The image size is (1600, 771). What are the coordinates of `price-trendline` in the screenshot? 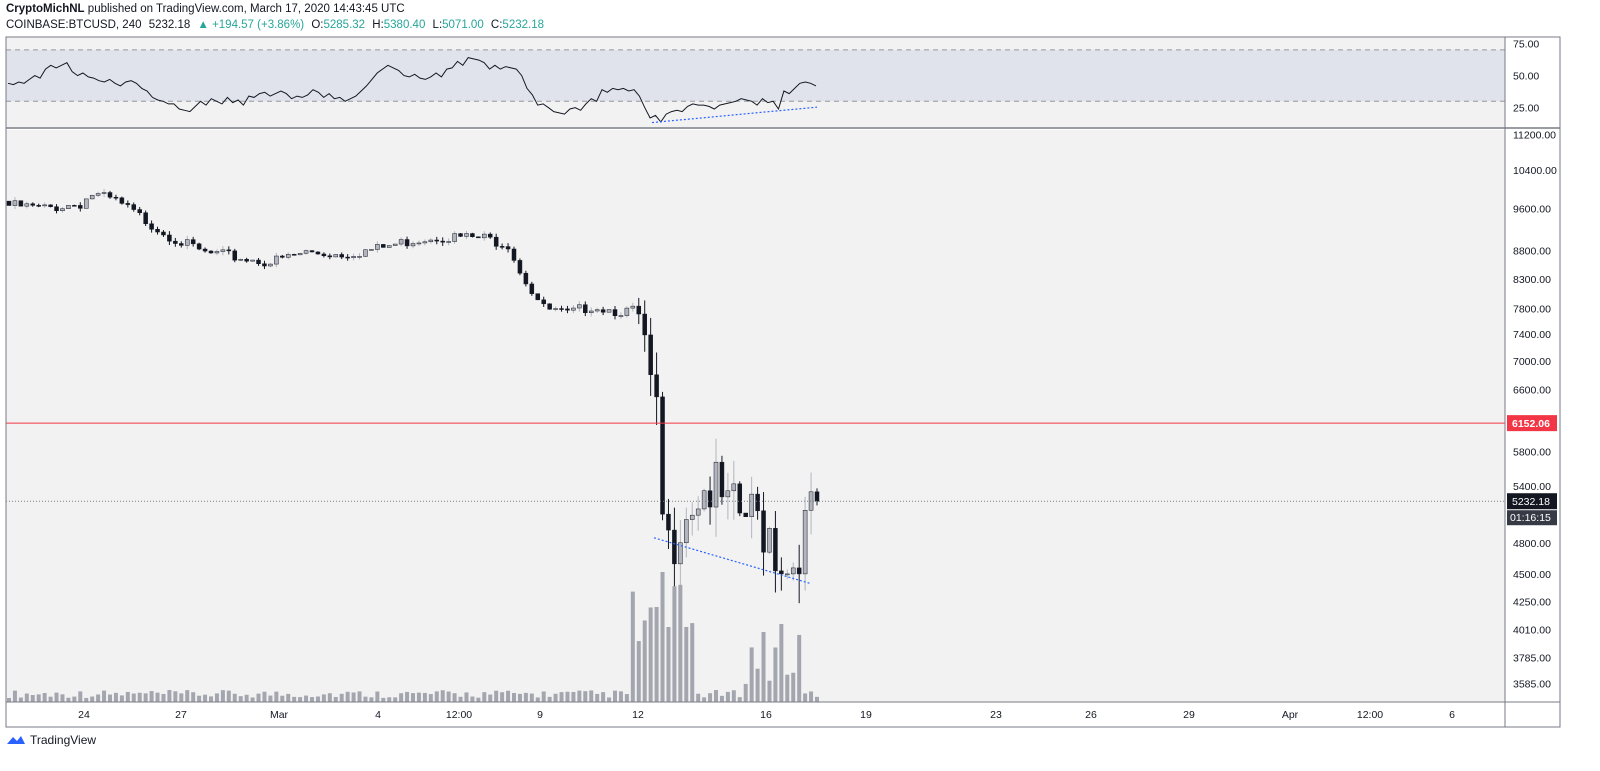 It's located at (732, 561).